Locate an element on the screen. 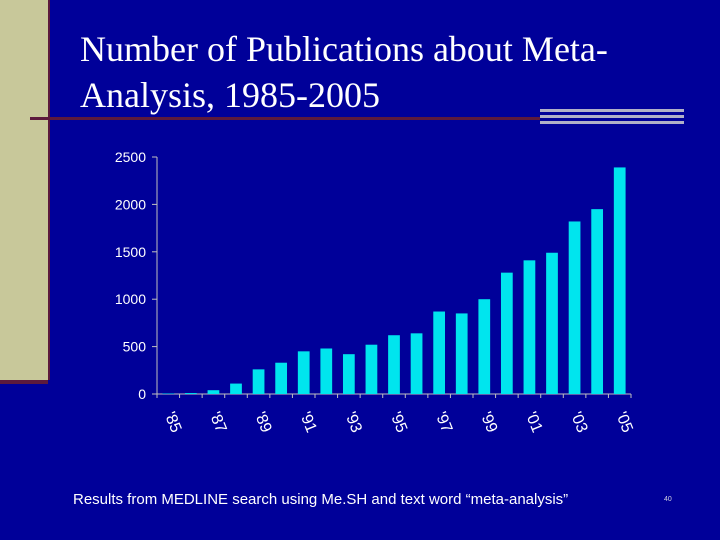 Image resolution: width=720 pixels, height=540 pixels. y-tick-label: 500 is located at coordinates (135, 347).